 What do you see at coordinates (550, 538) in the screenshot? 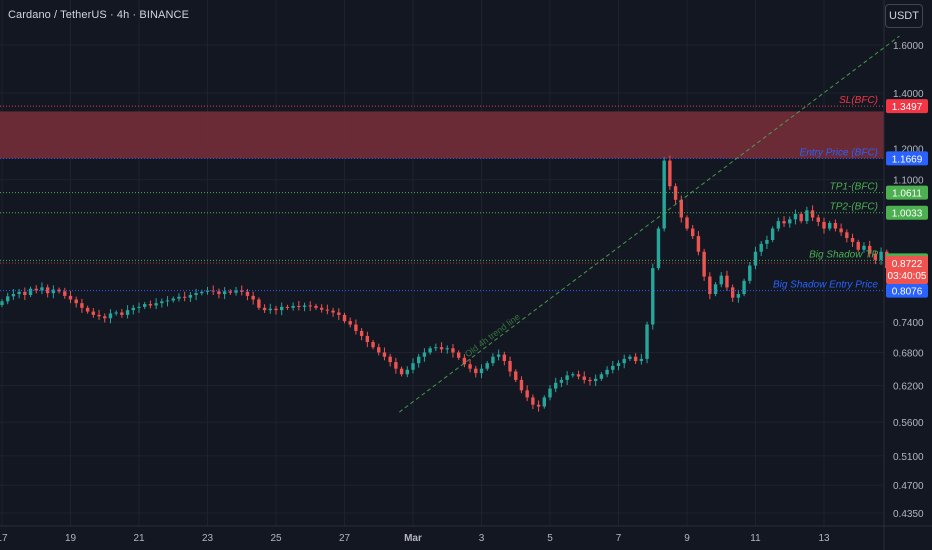
I see `x-tick-label: 5` at bounding box center [550, 538].